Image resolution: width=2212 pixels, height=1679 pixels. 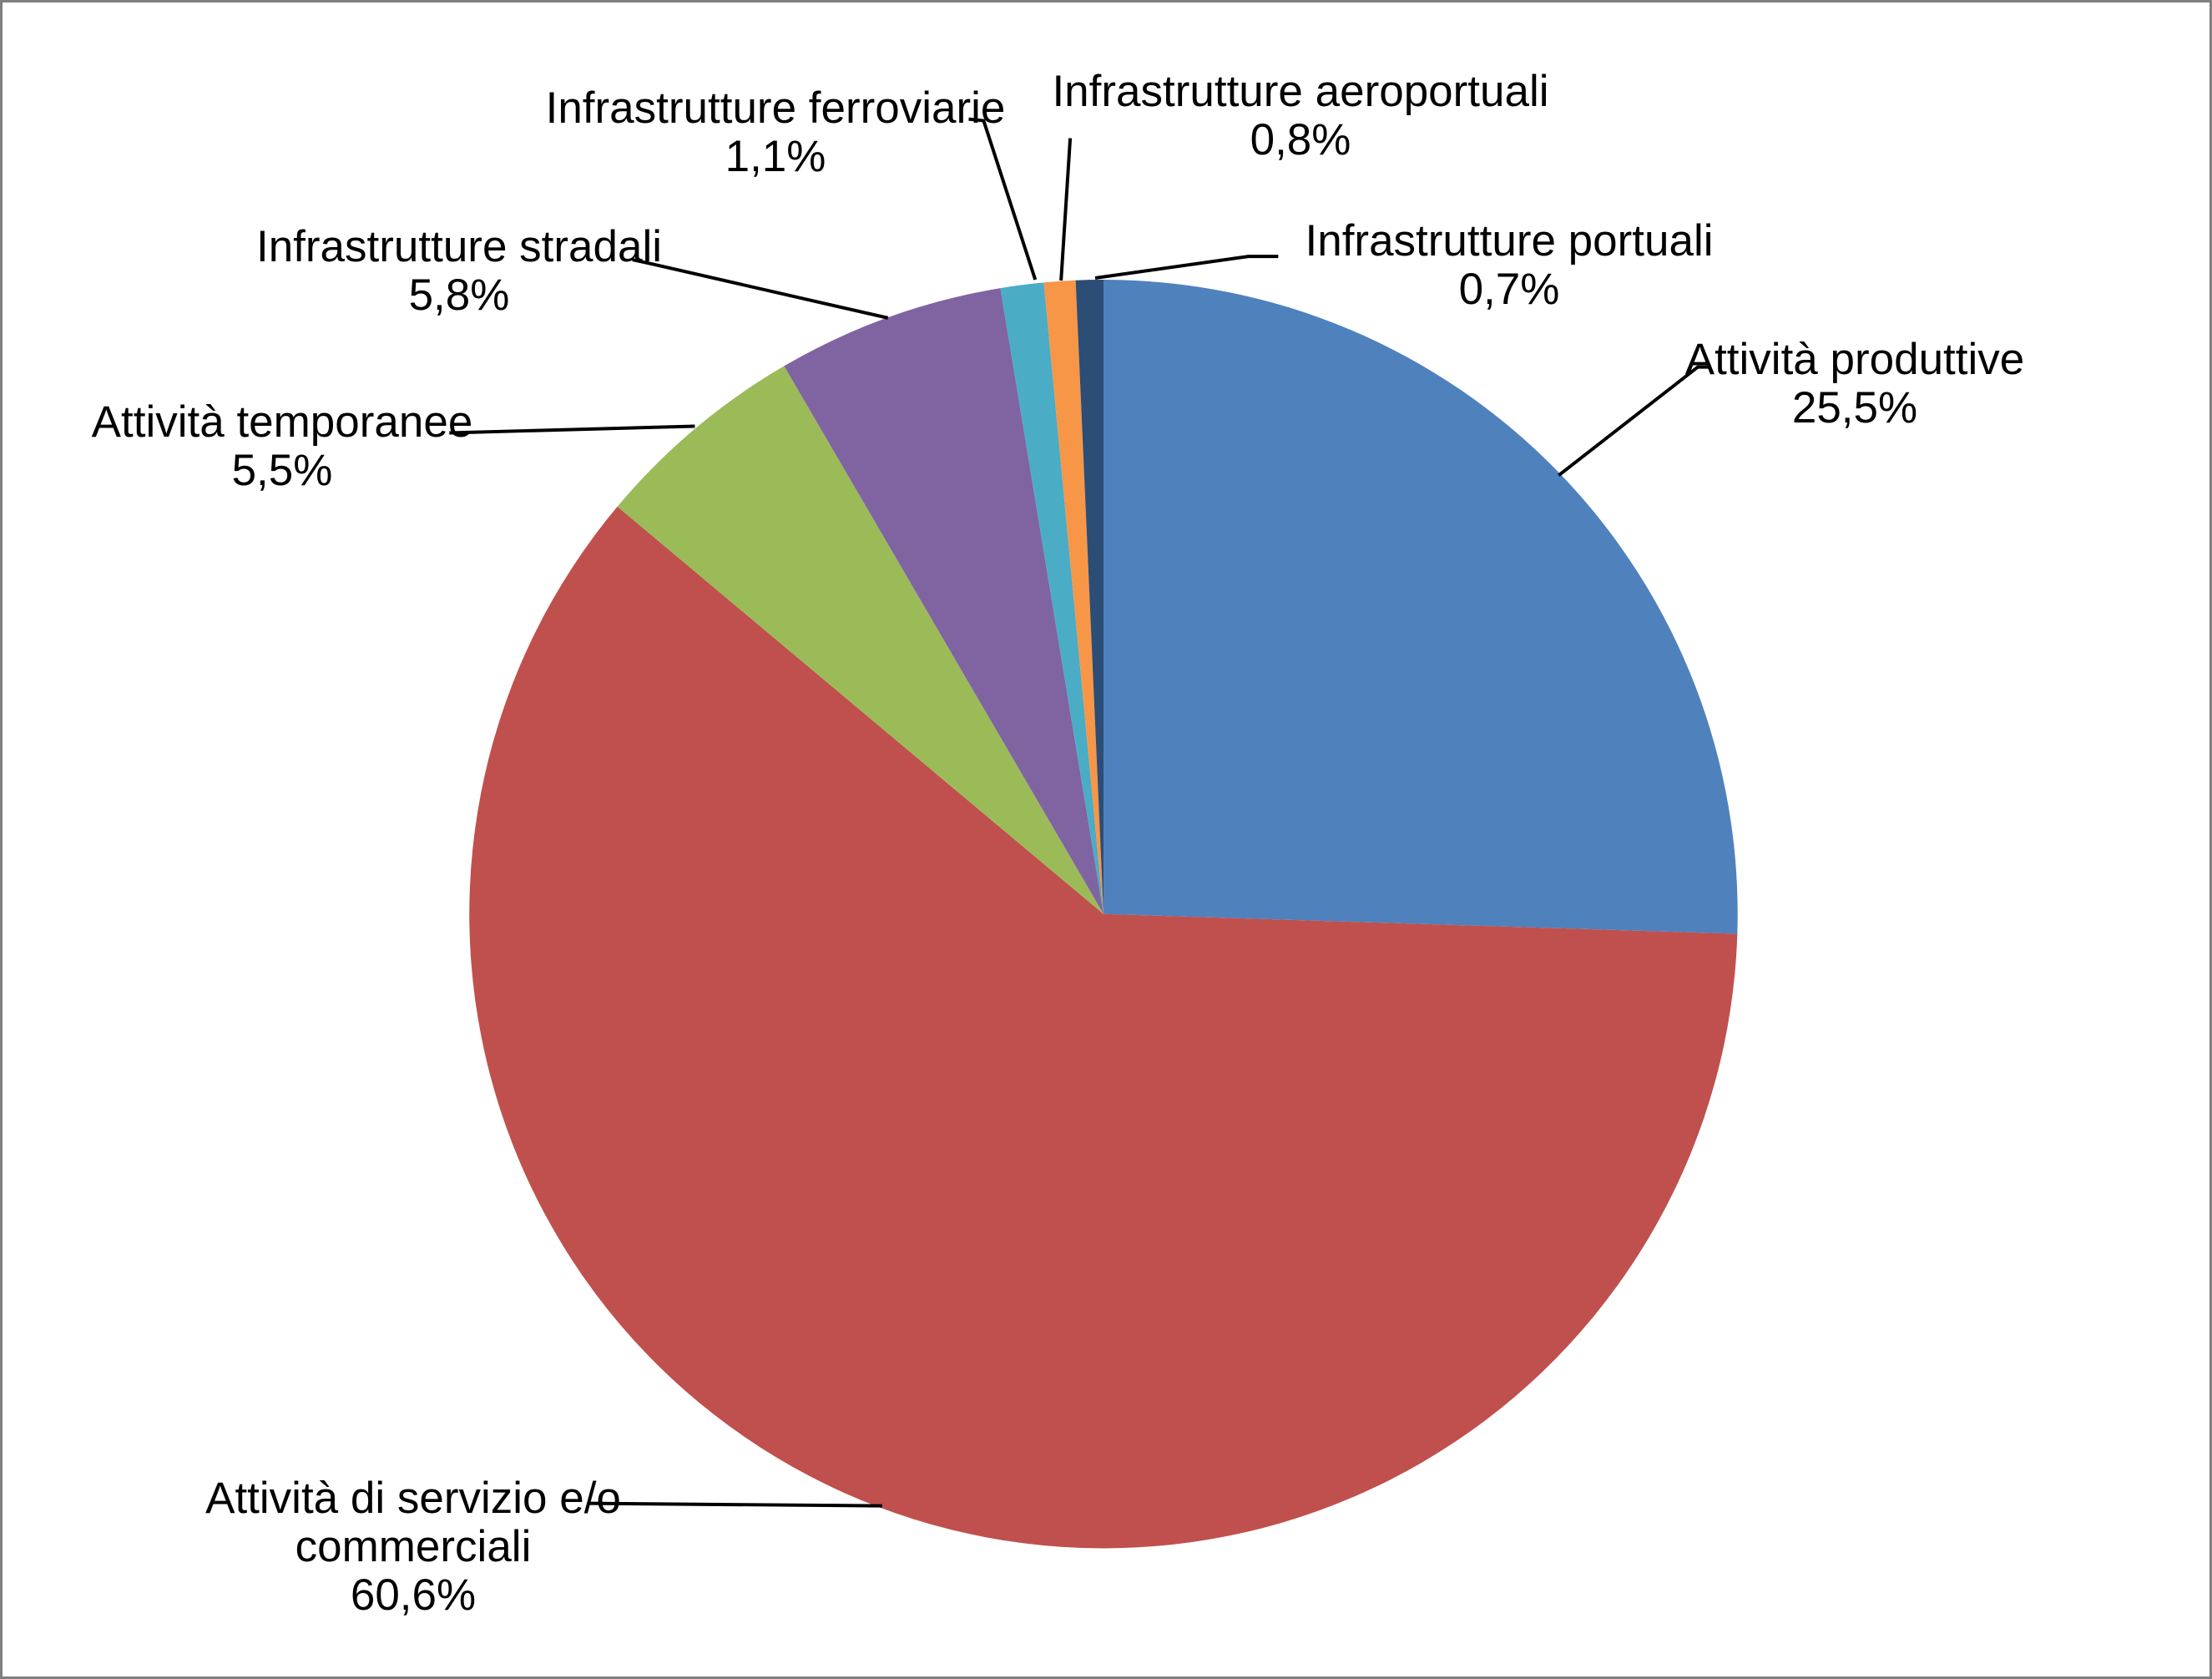 I want to click on slice-label-attivita-produttive: Attività produttive 25,5%, so click(x=1855, y=384).